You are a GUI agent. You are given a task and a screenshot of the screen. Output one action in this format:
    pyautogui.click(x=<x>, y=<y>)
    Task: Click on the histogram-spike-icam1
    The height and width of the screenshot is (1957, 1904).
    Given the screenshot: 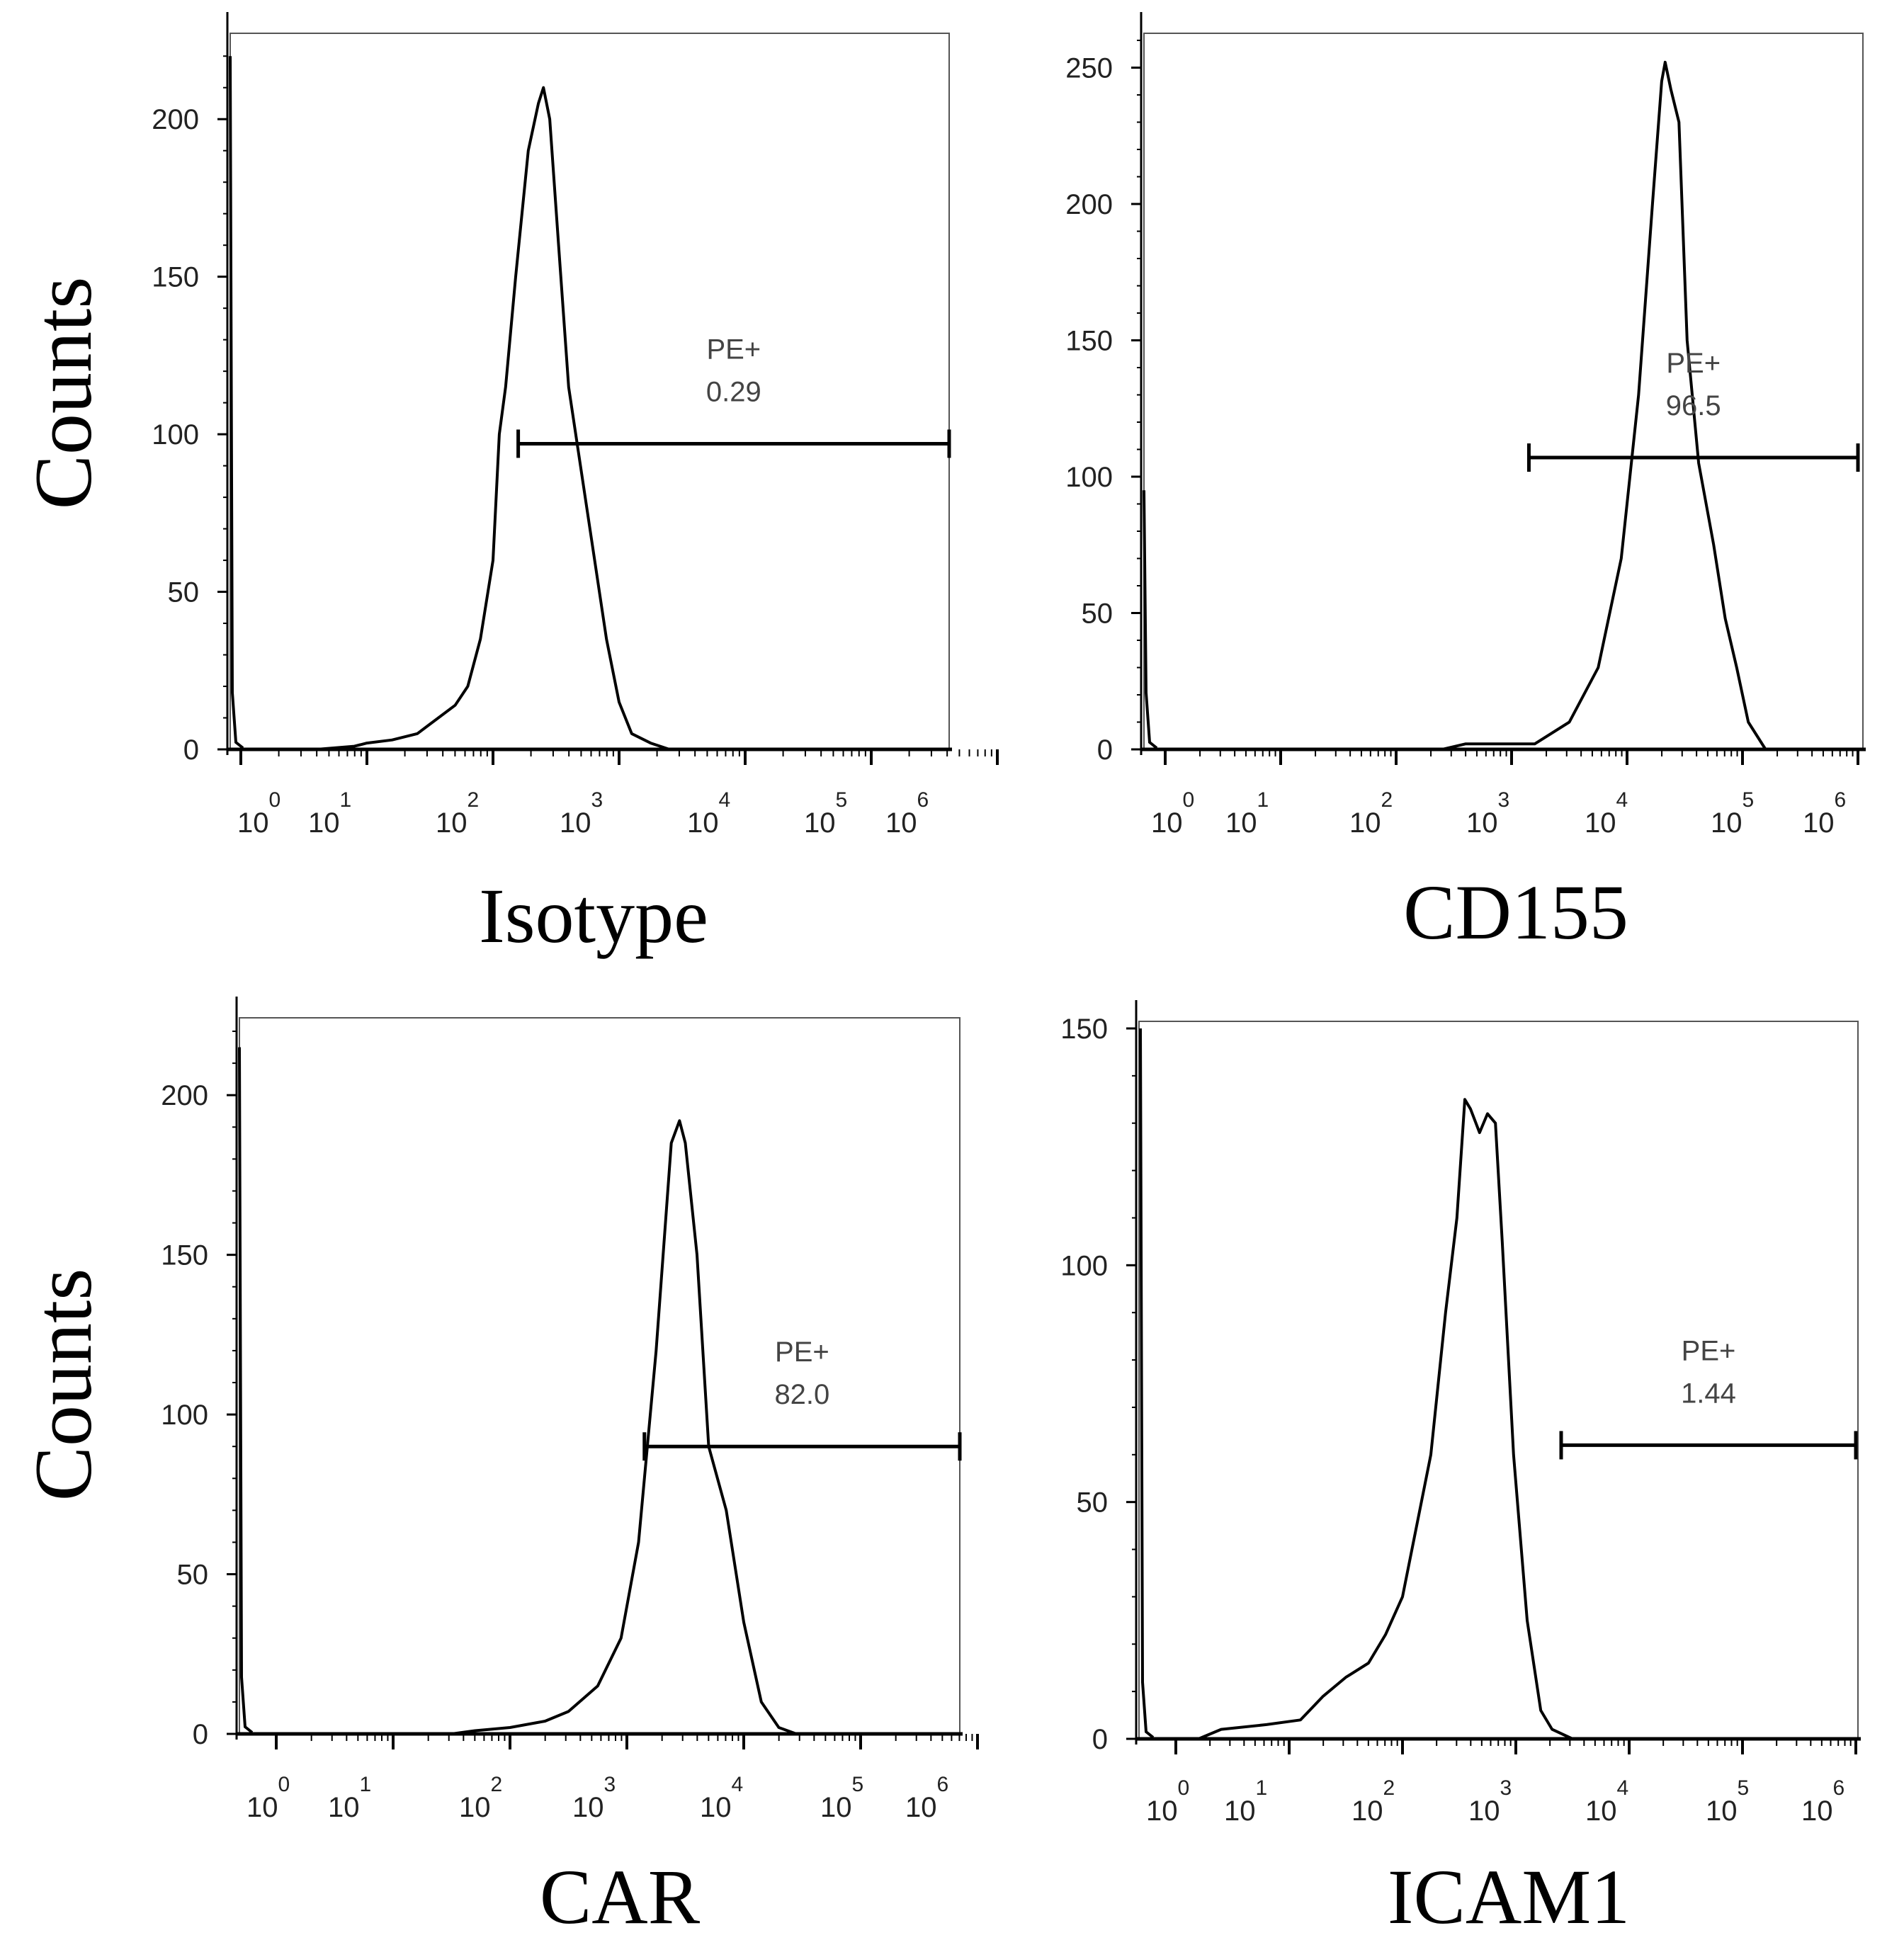 What is the action you would take?
    pyautogui.click(x=1147, y=1383)
    